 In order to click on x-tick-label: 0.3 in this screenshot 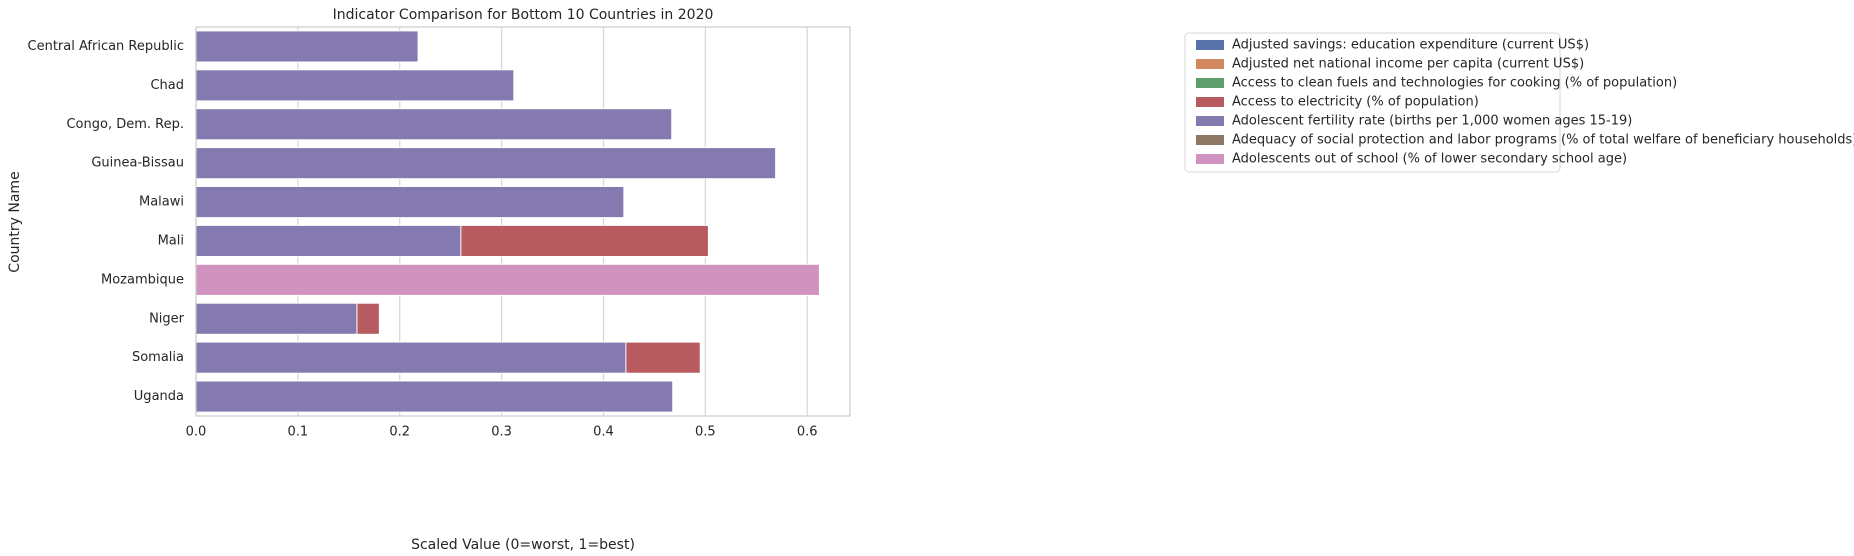, I will do `click(501, 432)`.